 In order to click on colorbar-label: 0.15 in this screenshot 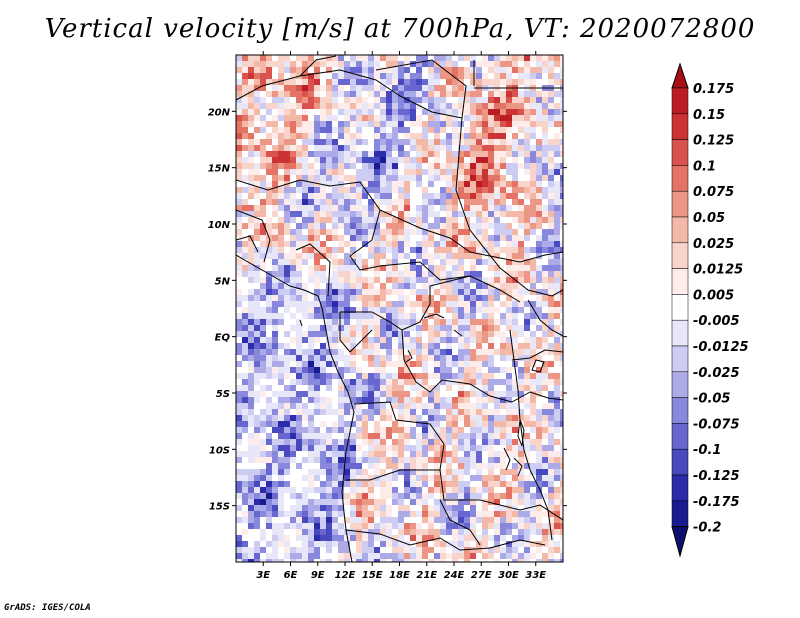, I will do `click(709, 115)`.